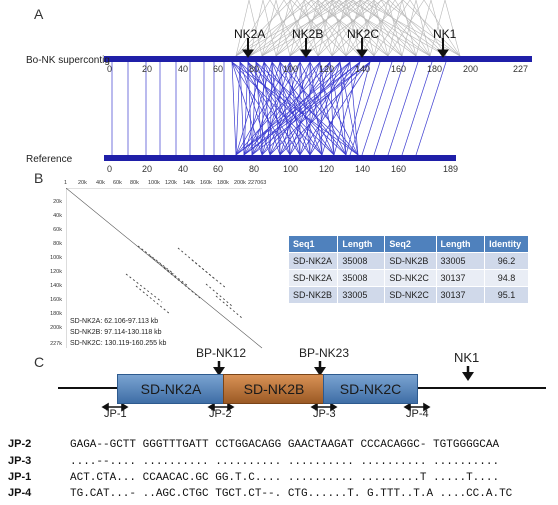 Image resolution: width=558 pixels, height=505 pixels. What do you see at coordinates (461, 244) in the screenshot?
I see `th-length2: Length` at bounding box center [461, 244].